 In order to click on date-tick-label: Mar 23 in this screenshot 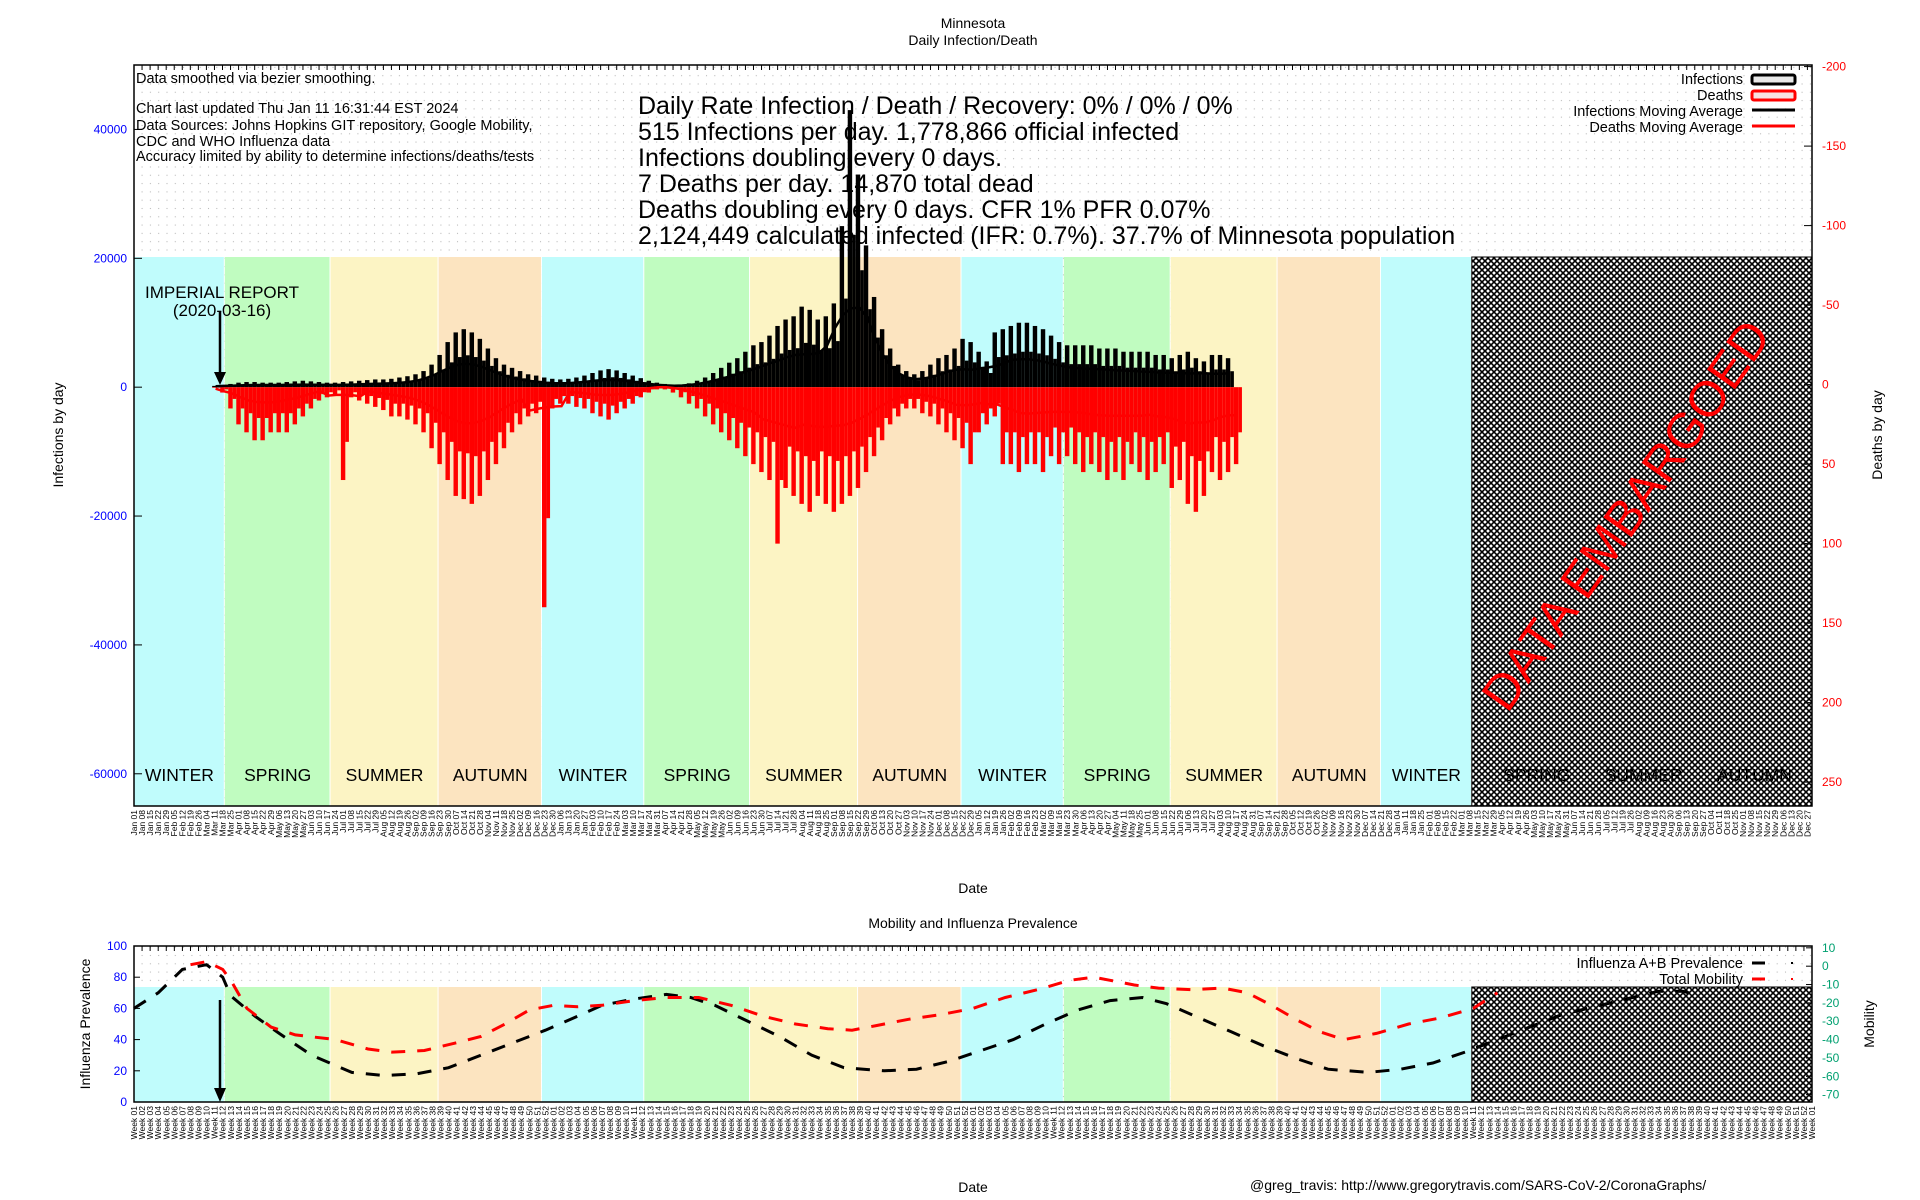, I will do `click(1067, 823)`.